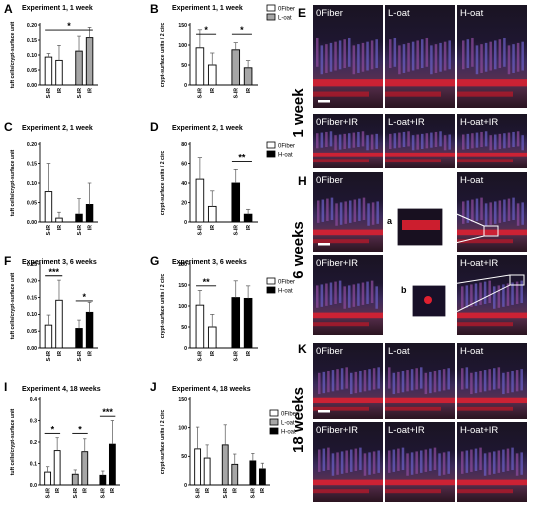 This screenshot has width=550, height=506. Describe the element at coordinates (478, 280) in the screenshot. I see `inset-connector` at that location.